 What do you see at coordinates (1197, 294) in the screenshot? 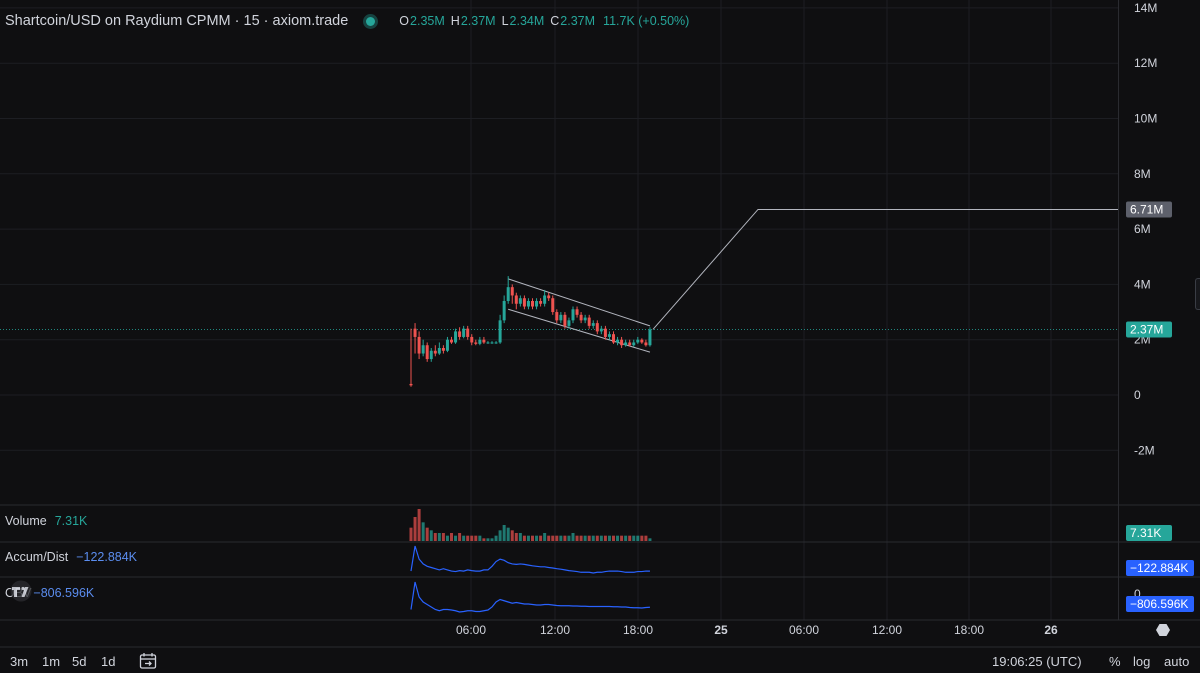
I see `right-panel-toggle-handle` at bounding box center [1197, 294].